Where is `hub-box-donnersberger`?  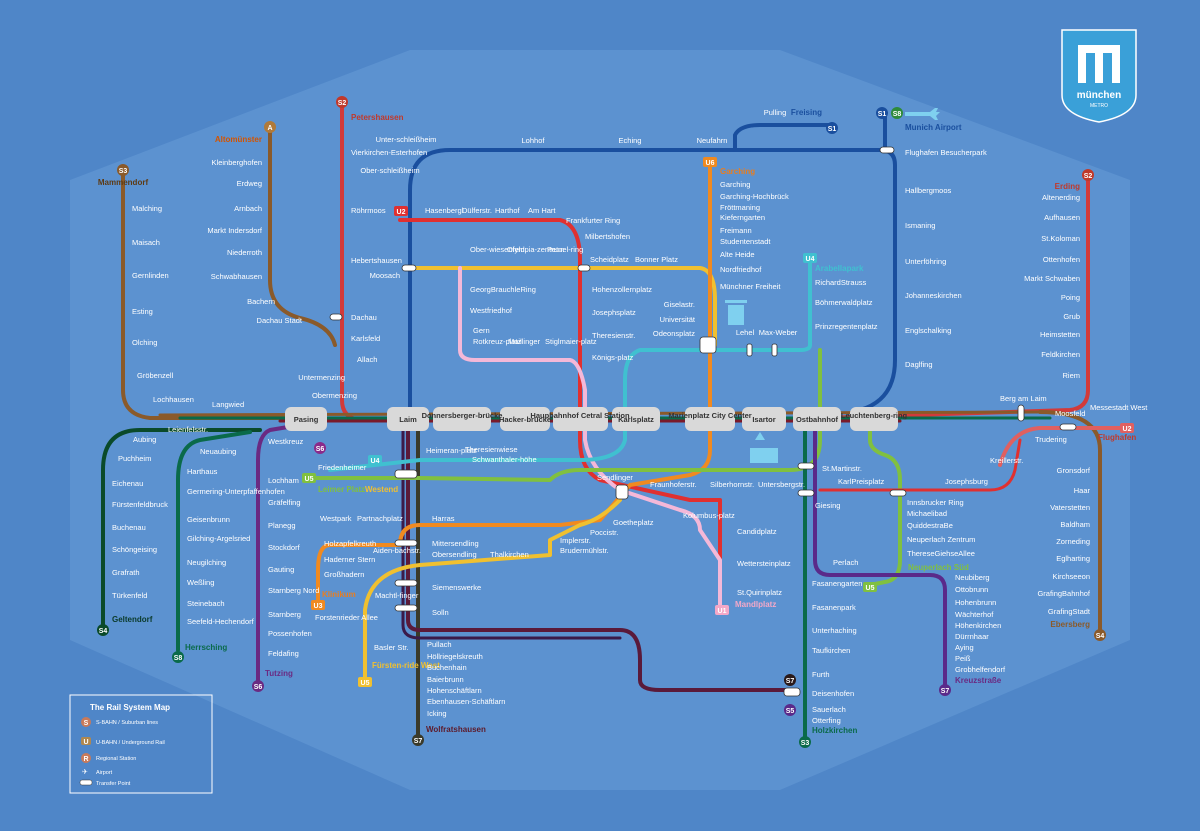 hub-box-donnersberger is located at coordinates (462, 419).